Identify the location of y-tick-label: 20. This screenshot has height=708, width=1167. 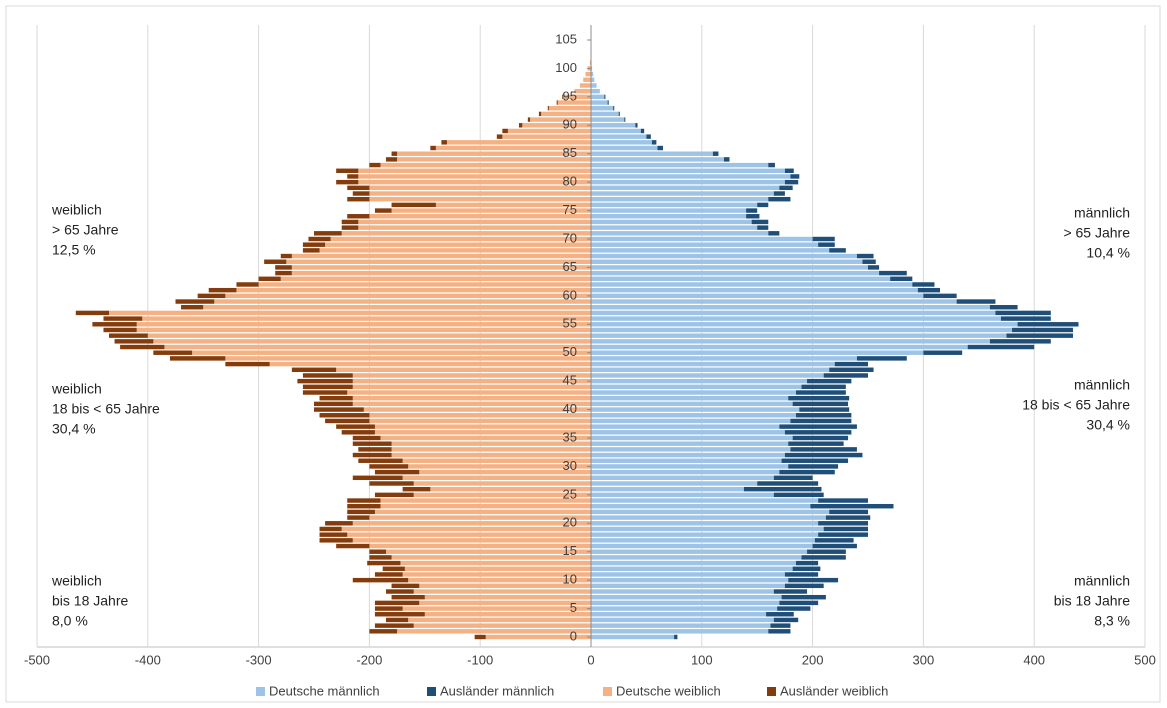
(570, 522).